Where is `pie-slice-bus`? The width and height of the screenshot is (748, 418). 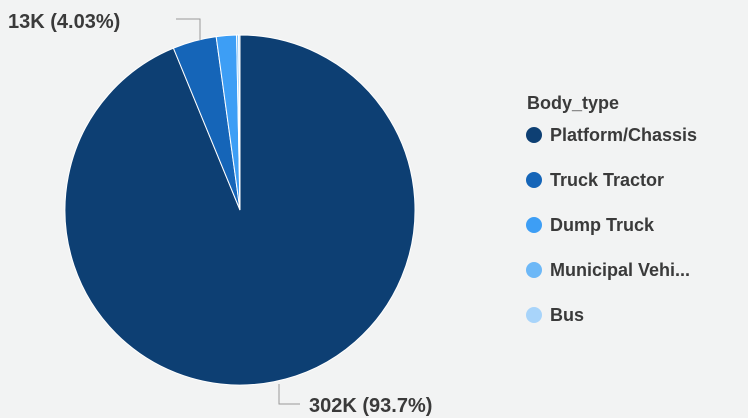 pie-slice-bus is located at coordinates (239, 122).